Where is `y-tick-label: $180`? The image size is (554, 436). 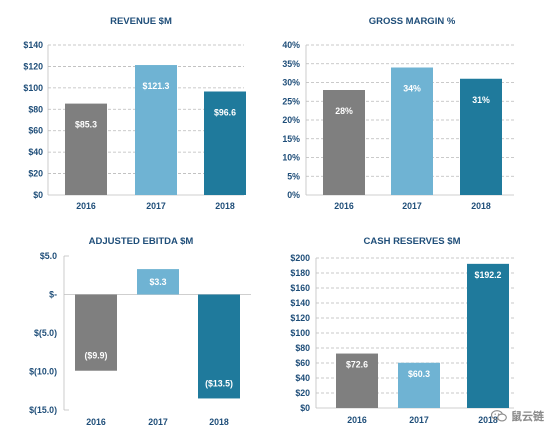 y-tick-label: $180 is located at coordinates (300, 273).